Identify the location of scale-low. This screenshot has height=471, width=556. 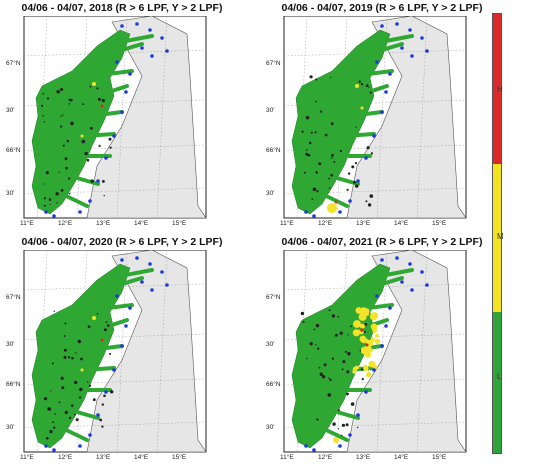
(497, 382).